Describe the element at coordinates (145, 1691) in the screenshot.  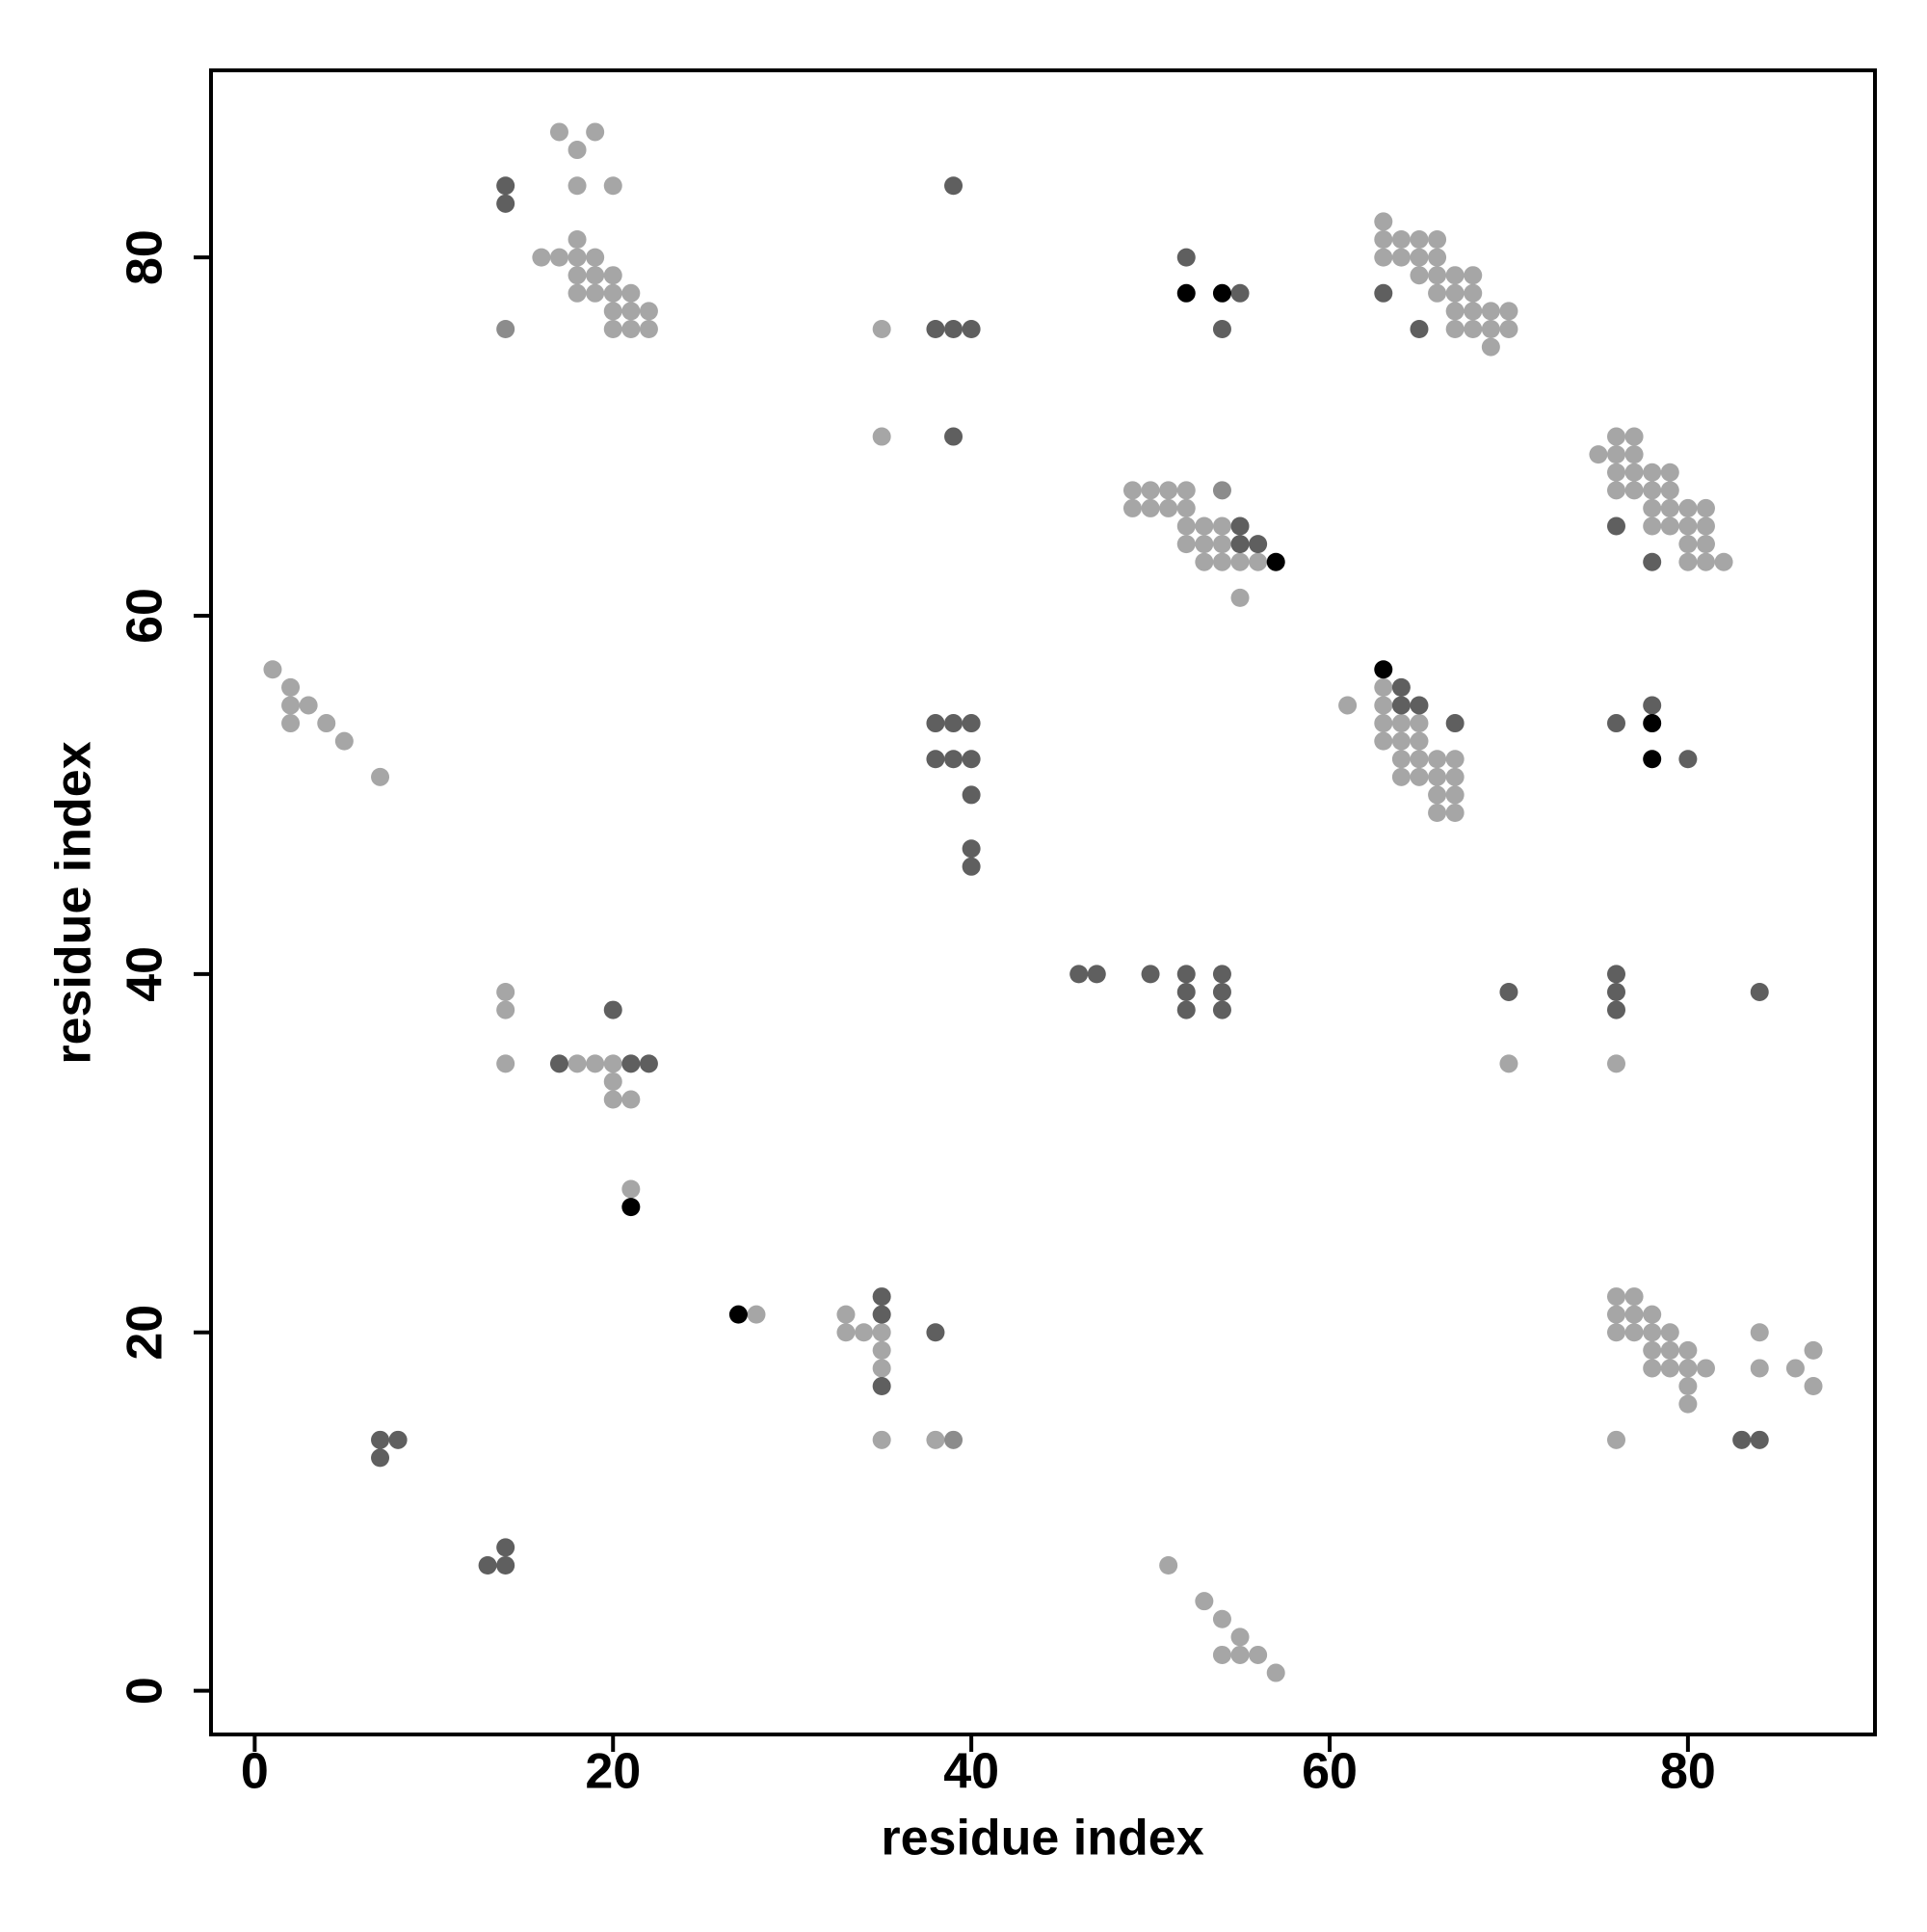
I see `y-tick-label: 0` at that location.